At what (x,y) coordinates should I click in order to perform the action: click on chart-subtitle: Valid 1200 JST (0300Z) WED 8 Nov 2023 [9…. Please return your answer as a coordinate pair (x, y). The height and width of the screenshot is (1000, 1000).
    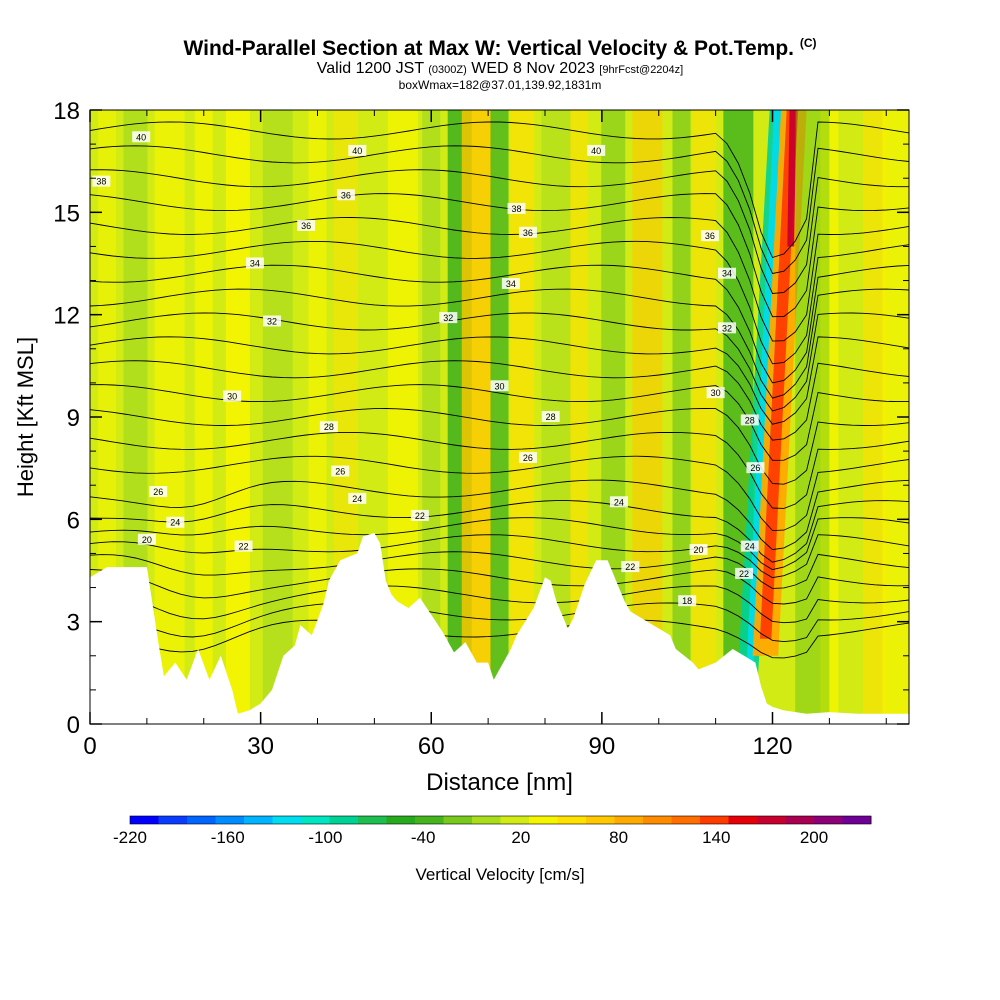
    Looking at the image, I should click on (500, 69).